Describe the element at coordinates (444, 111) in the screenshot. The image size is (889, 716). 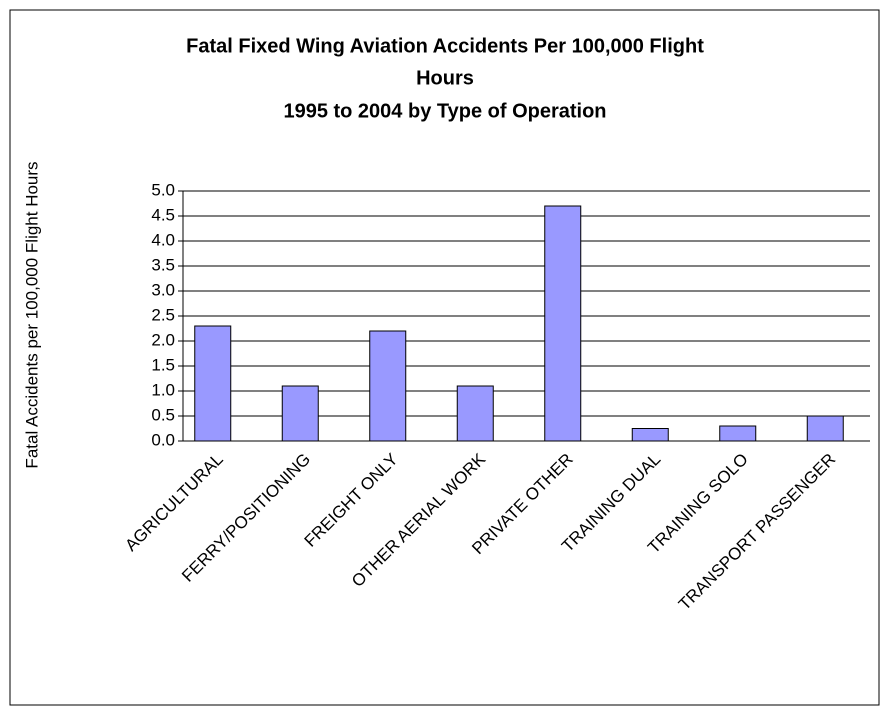
I see `chart-subtitle: 1995 to 2004 by Type of Operation` at that location.